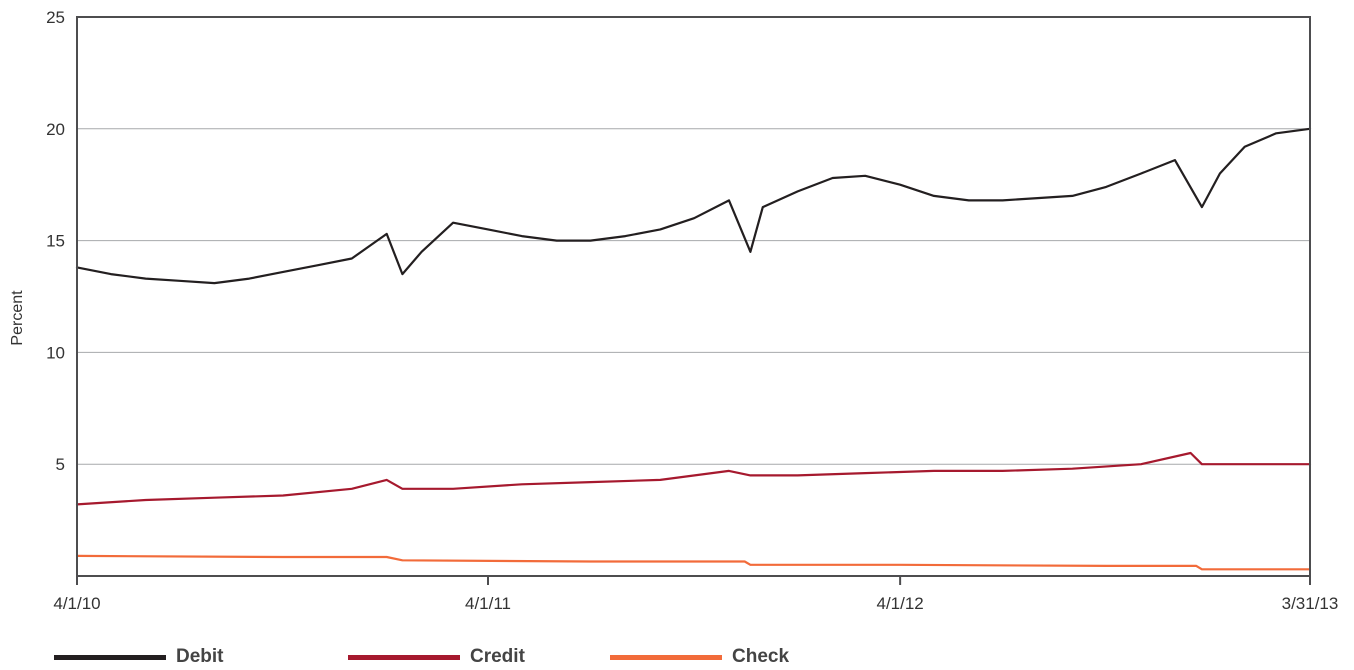  I want to click on y-axis-ticks: 5 10 15 20 25, so click(55, 241).